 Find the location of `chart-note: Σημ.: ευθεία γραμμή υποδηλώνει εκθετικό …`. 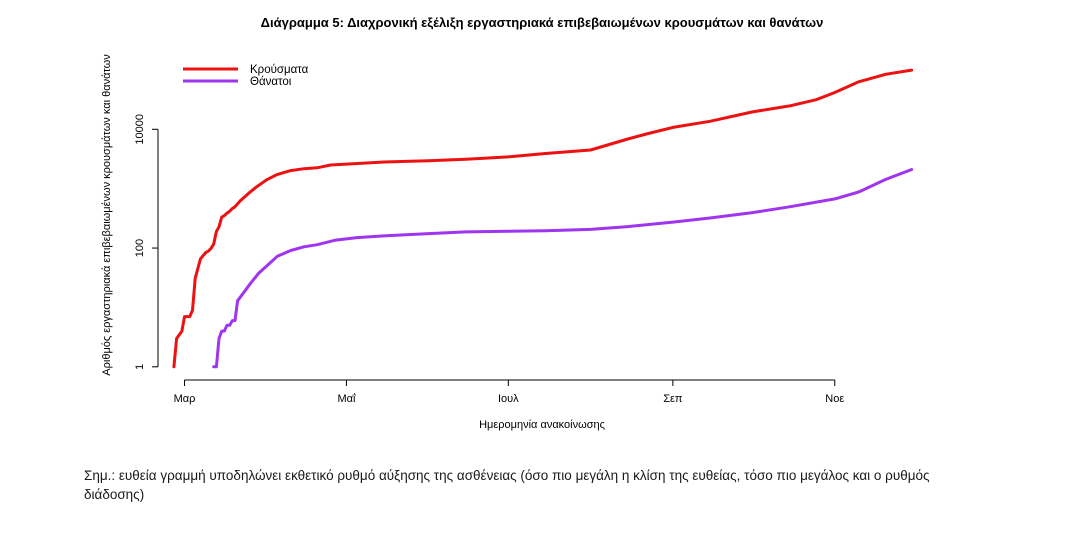

chart-note: Σημ.: ευθεία γραμμή υποδηλώνει εκθετικό … is located at coordinates (507, 485).